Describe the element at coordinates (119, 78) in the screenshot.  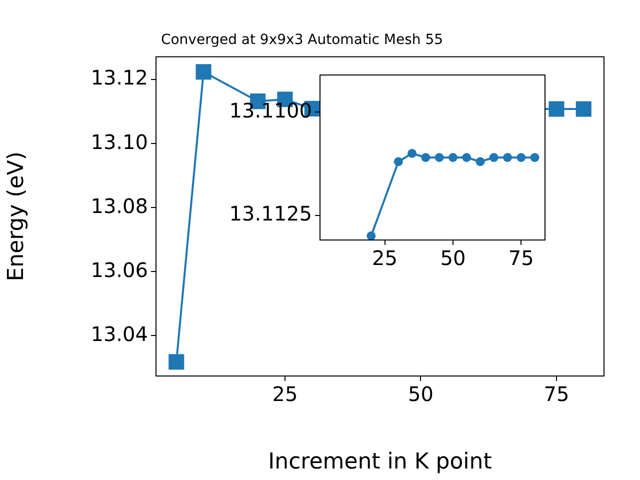
I see `y-tick-label: 13.12` at that location.